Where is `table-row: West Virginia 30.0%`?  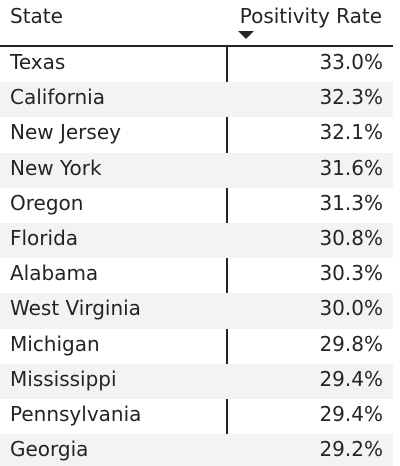 table-row: West Virginia 30.0% is located at coordinates (196, 311).